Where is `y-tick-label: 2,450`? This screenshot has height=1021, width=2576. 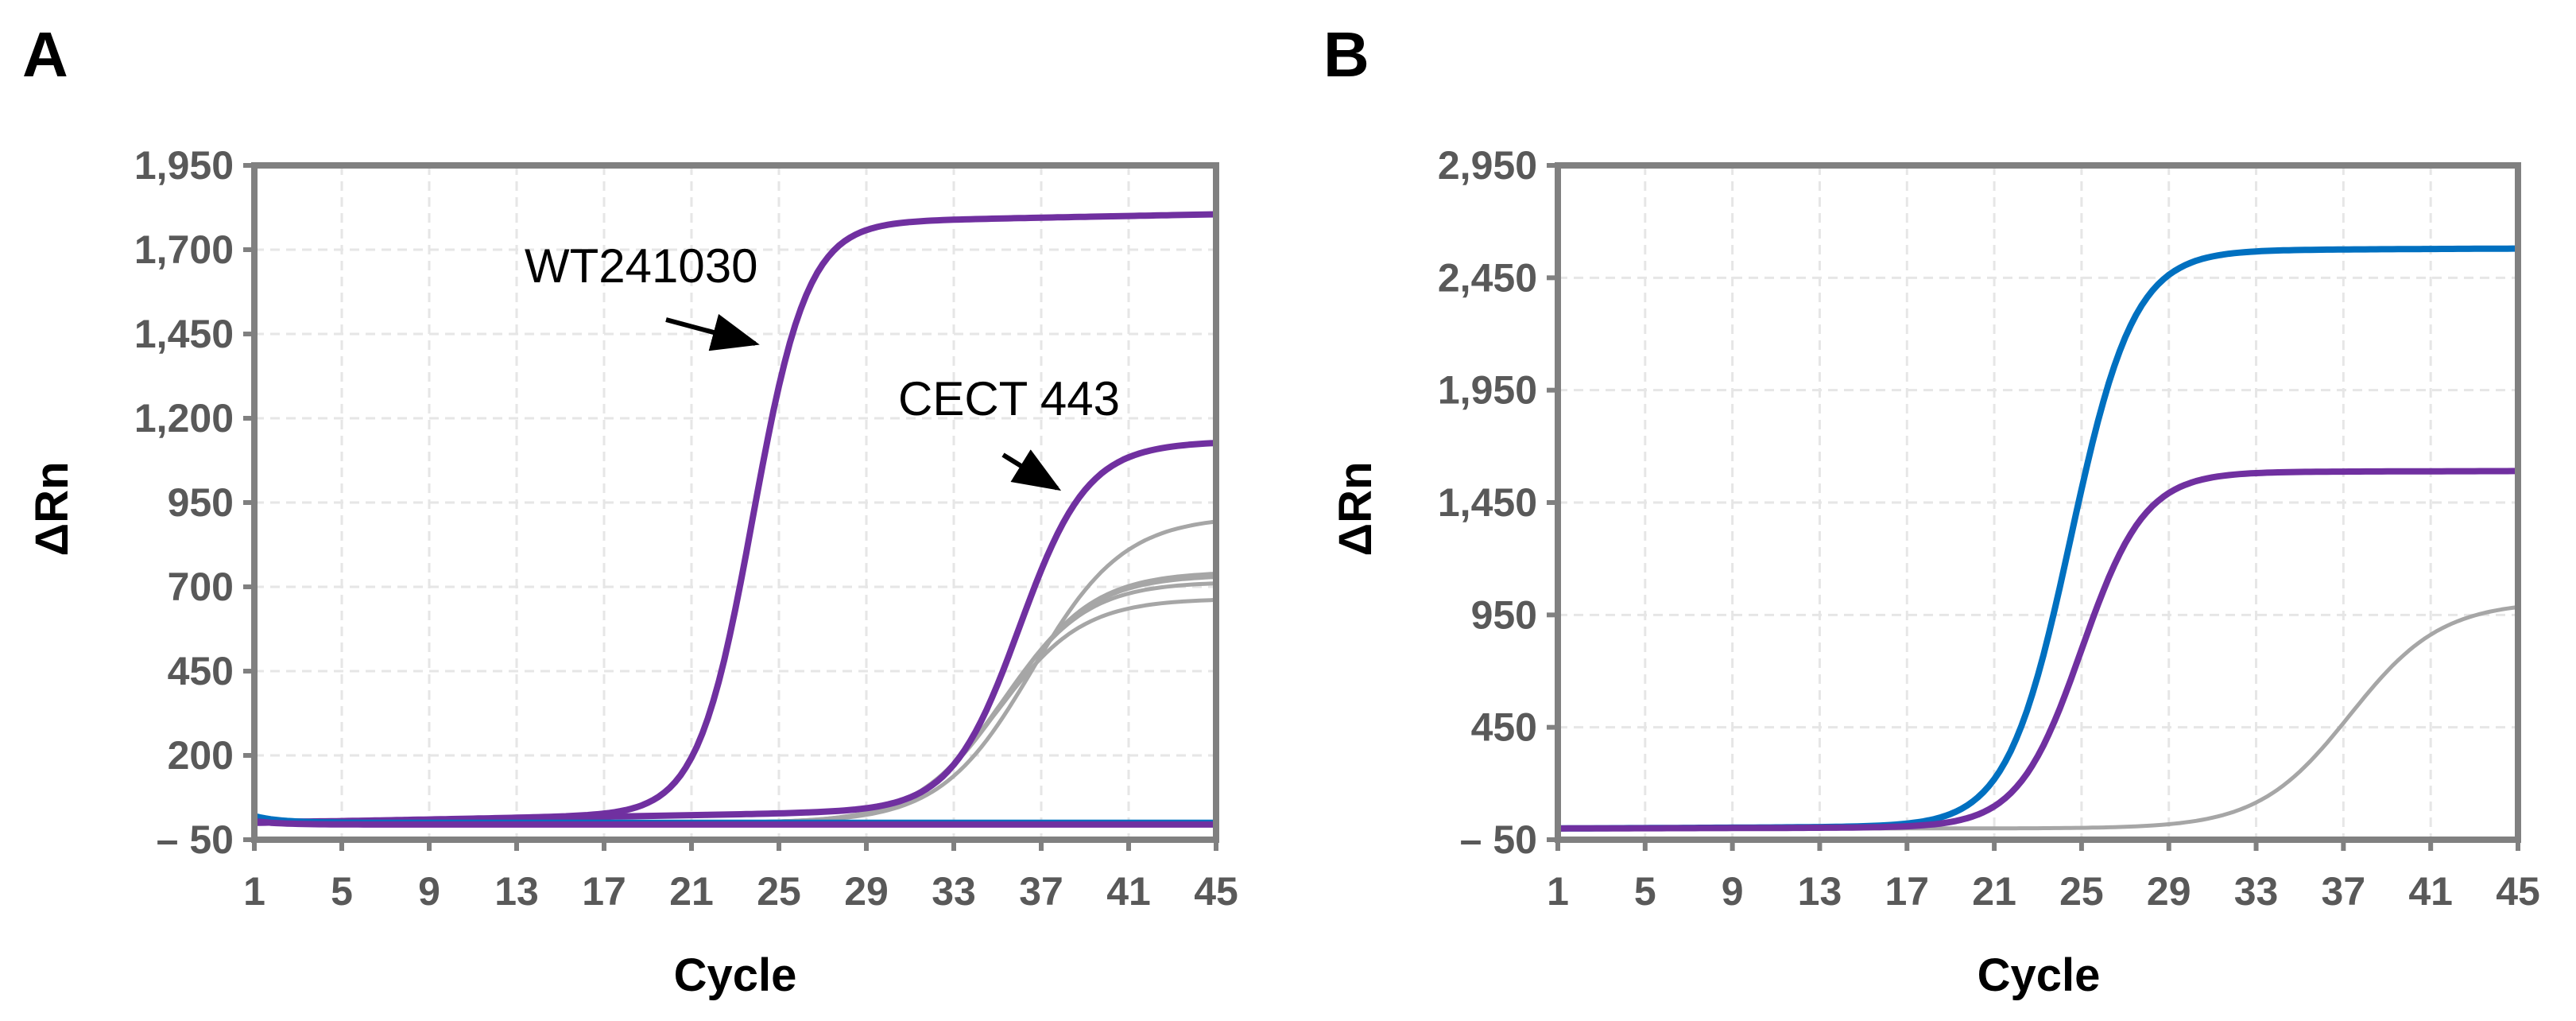 y-tick-label: 2,450 is located at coordinates (1487, 277).